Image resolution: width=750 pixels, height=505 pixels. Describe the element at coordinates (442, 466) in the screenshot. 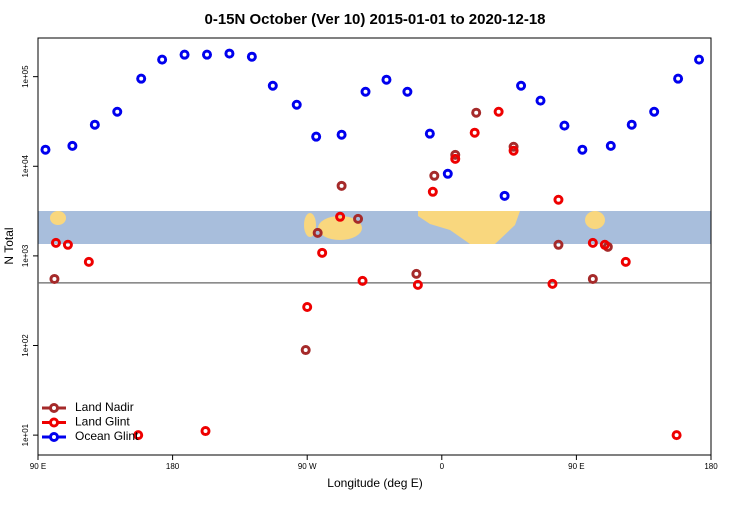

I see `x-tick-label: 0` at that location.